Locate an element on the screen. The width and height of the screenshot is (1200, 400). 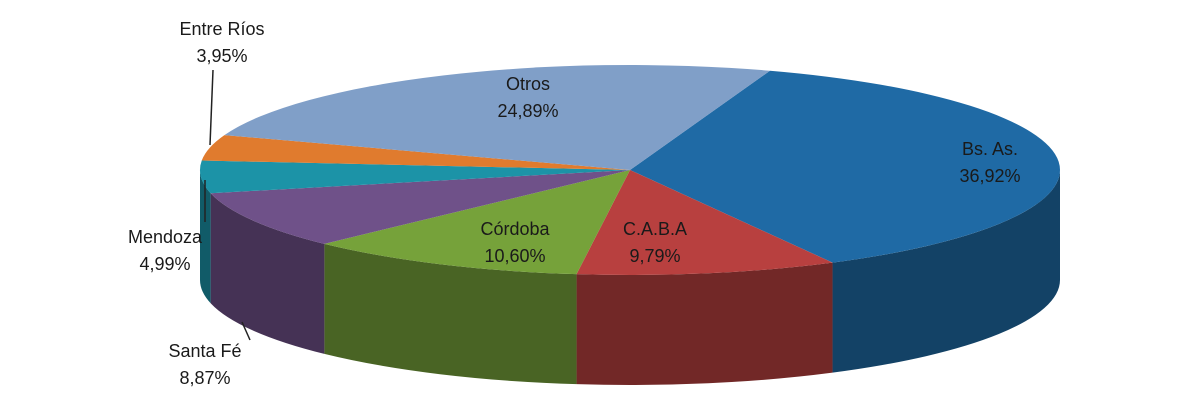
value-label: 36,92% is located at coordinates (989, 176).